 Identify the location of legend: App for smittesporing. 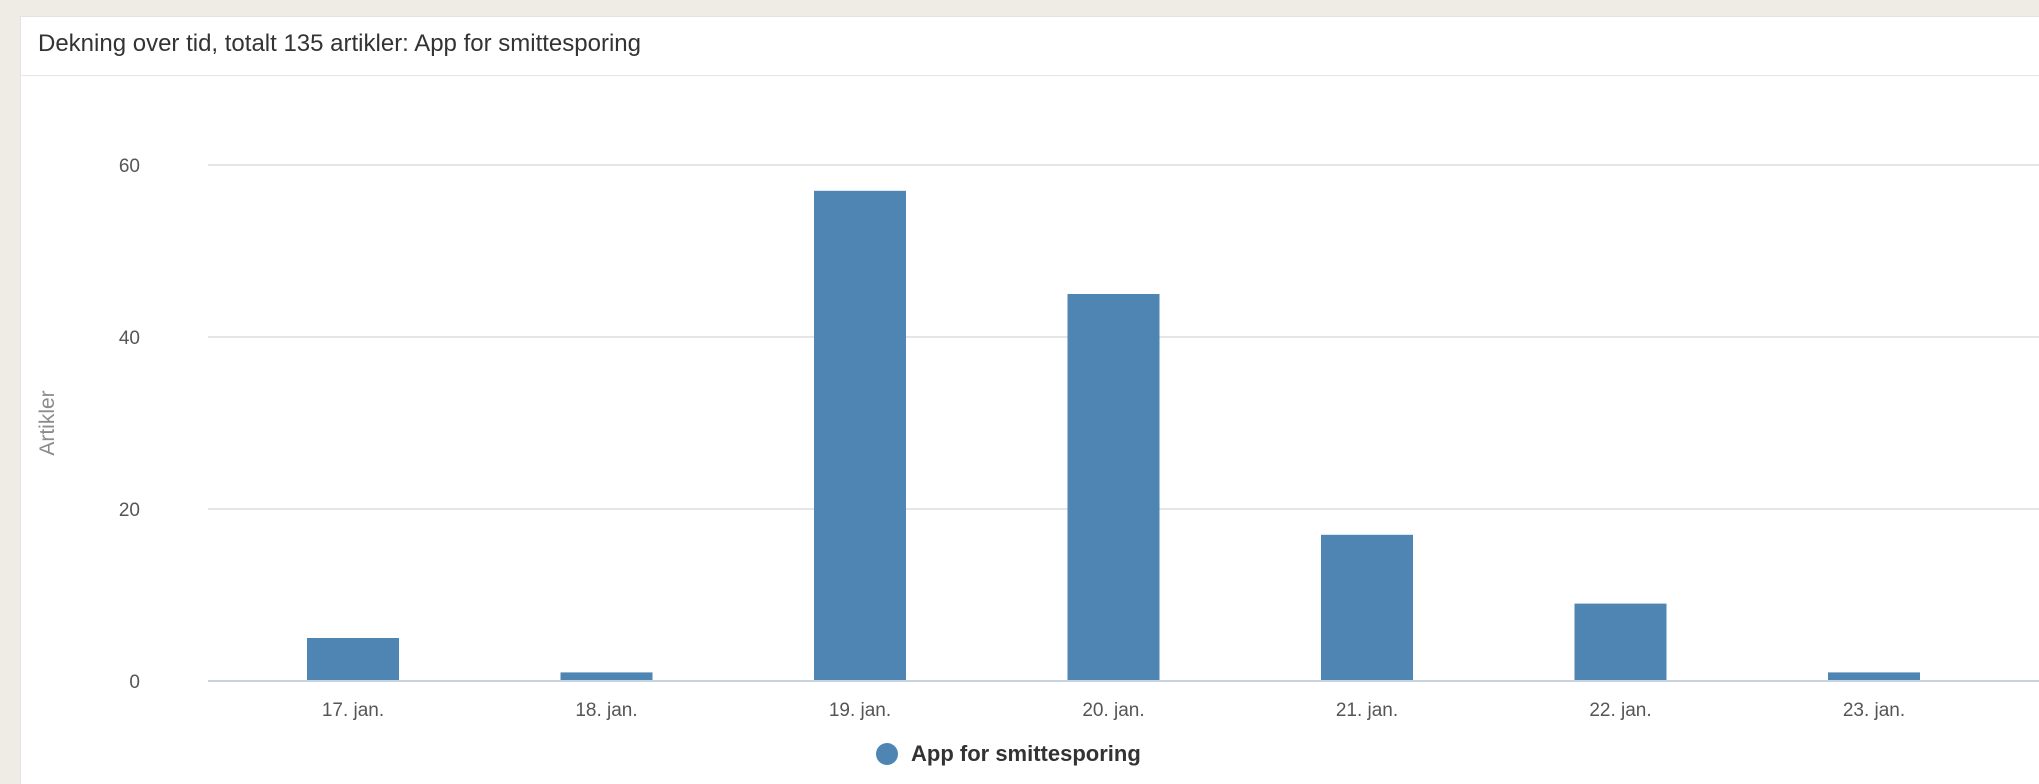
(1008, 754).